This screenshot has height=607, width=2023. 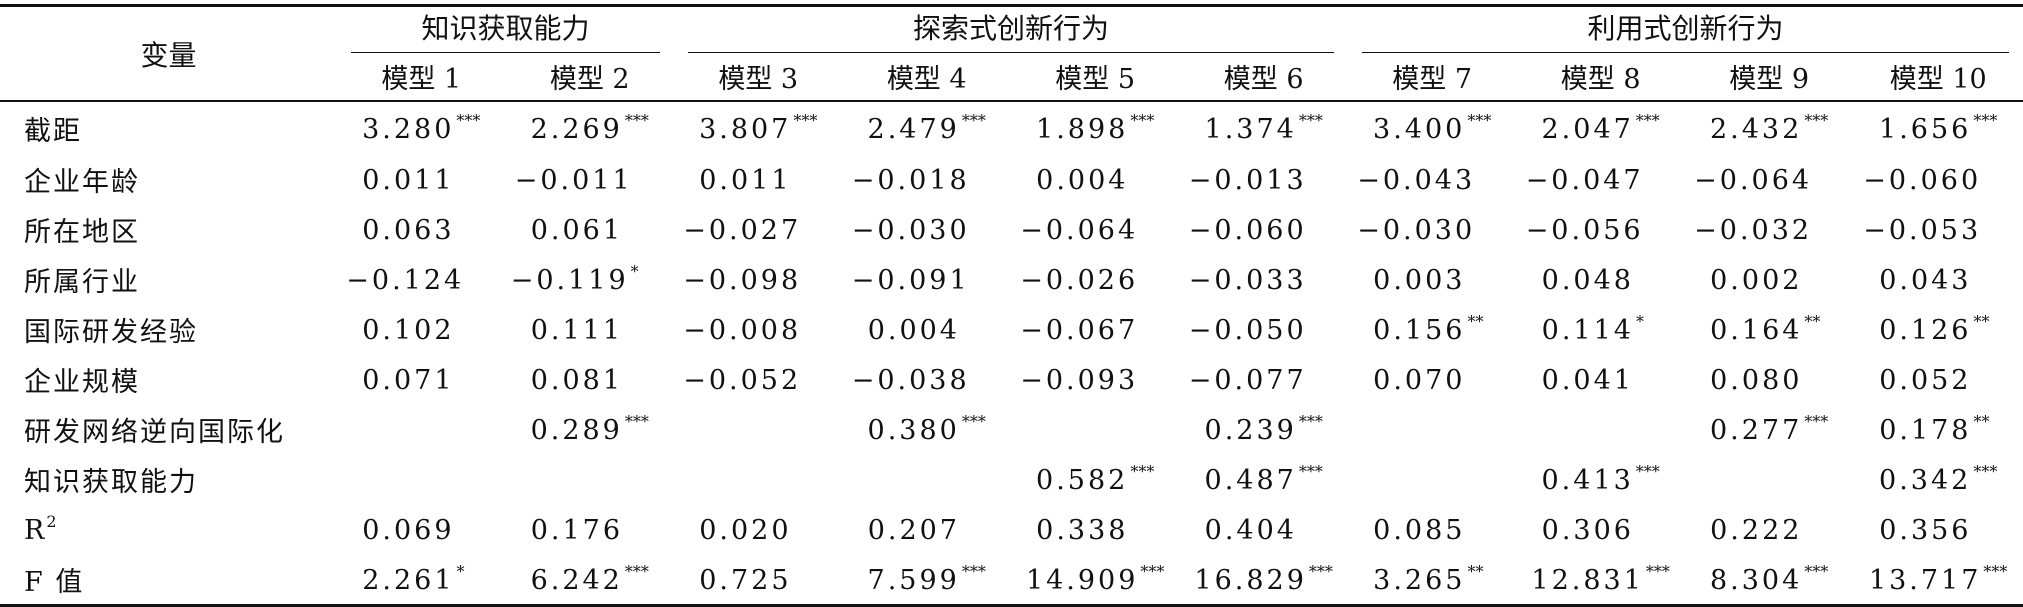 What do you see at coordinates (758, 579) in the screenshot?
I see `coefficient-value: 0.725` at bounding box center [758, 579].